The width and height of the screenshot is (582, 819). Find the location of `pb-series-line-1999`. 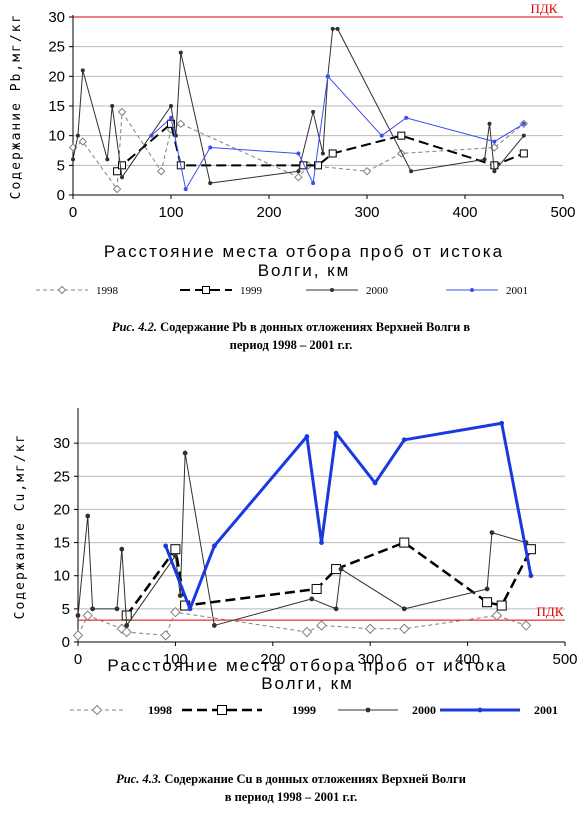

pb-series-line-1999 is located at coordinates (320, 147).